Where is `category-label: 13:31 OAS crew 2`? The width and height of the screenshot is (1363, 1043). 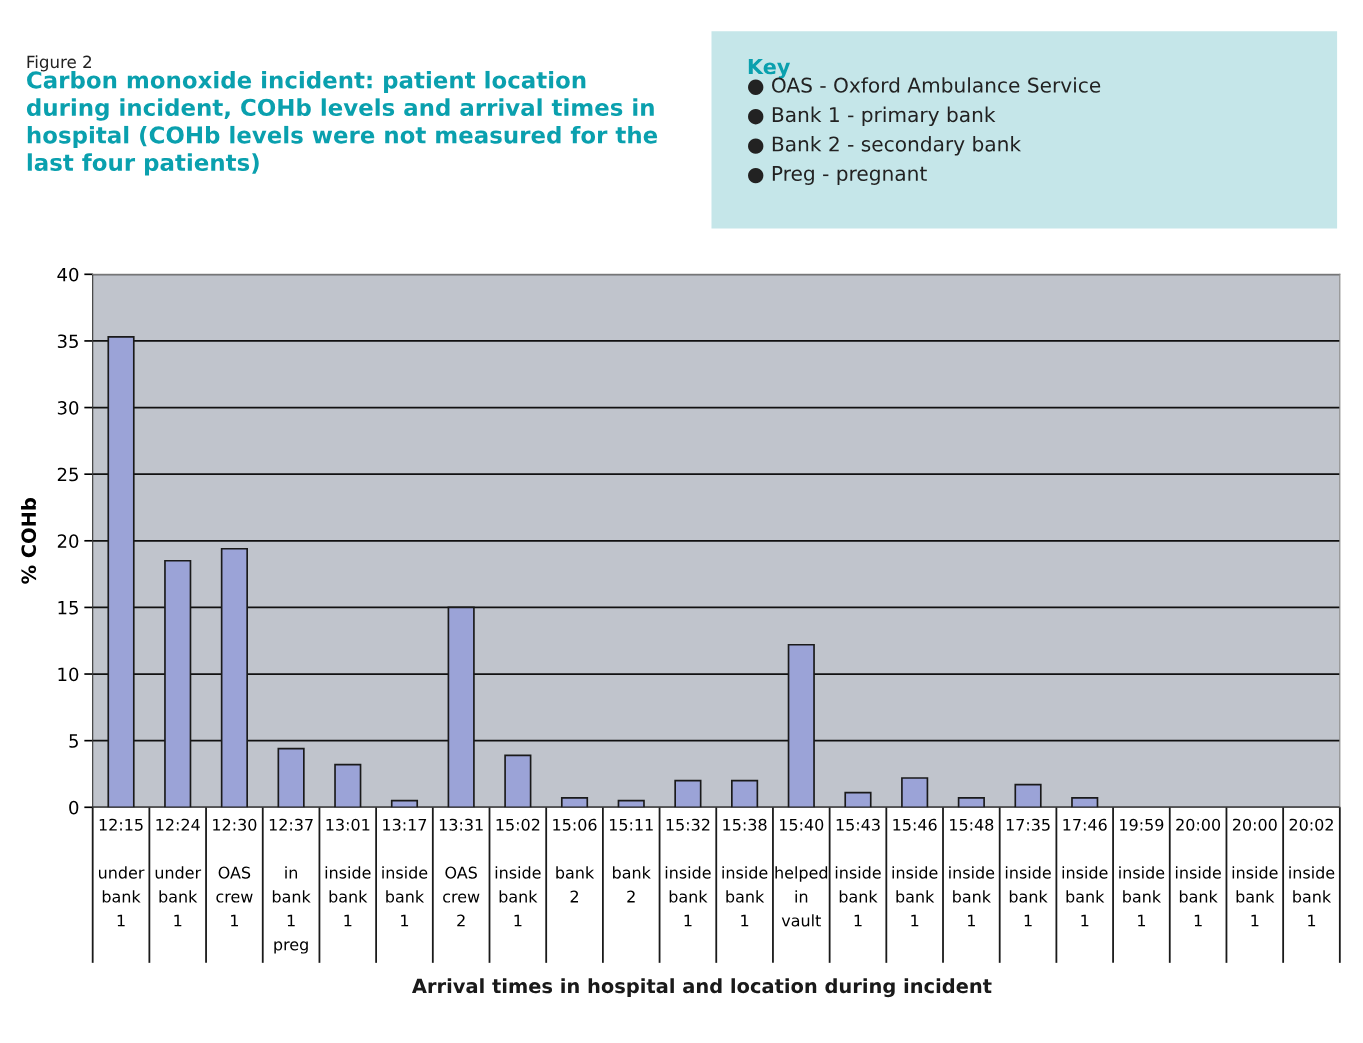 category-label: 13:31 OAS crew 2 is located at coordinates (461, 872).